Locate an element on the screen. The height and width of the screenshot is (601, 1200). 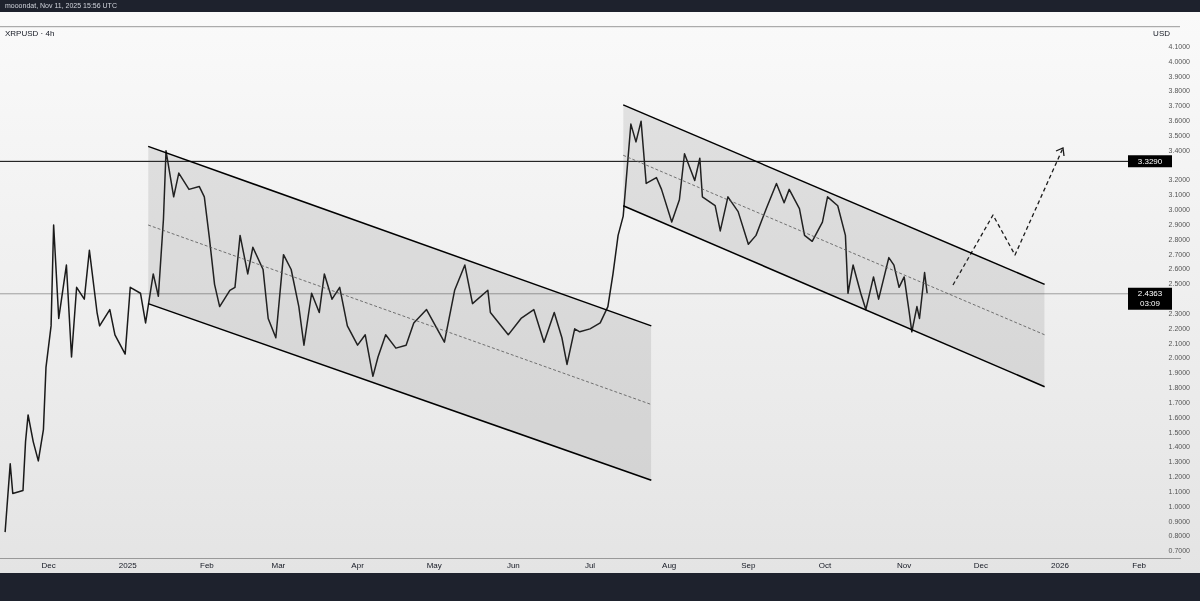
ref-line-label: 2.4363 03:09 is located at coordinates (1150, 298).